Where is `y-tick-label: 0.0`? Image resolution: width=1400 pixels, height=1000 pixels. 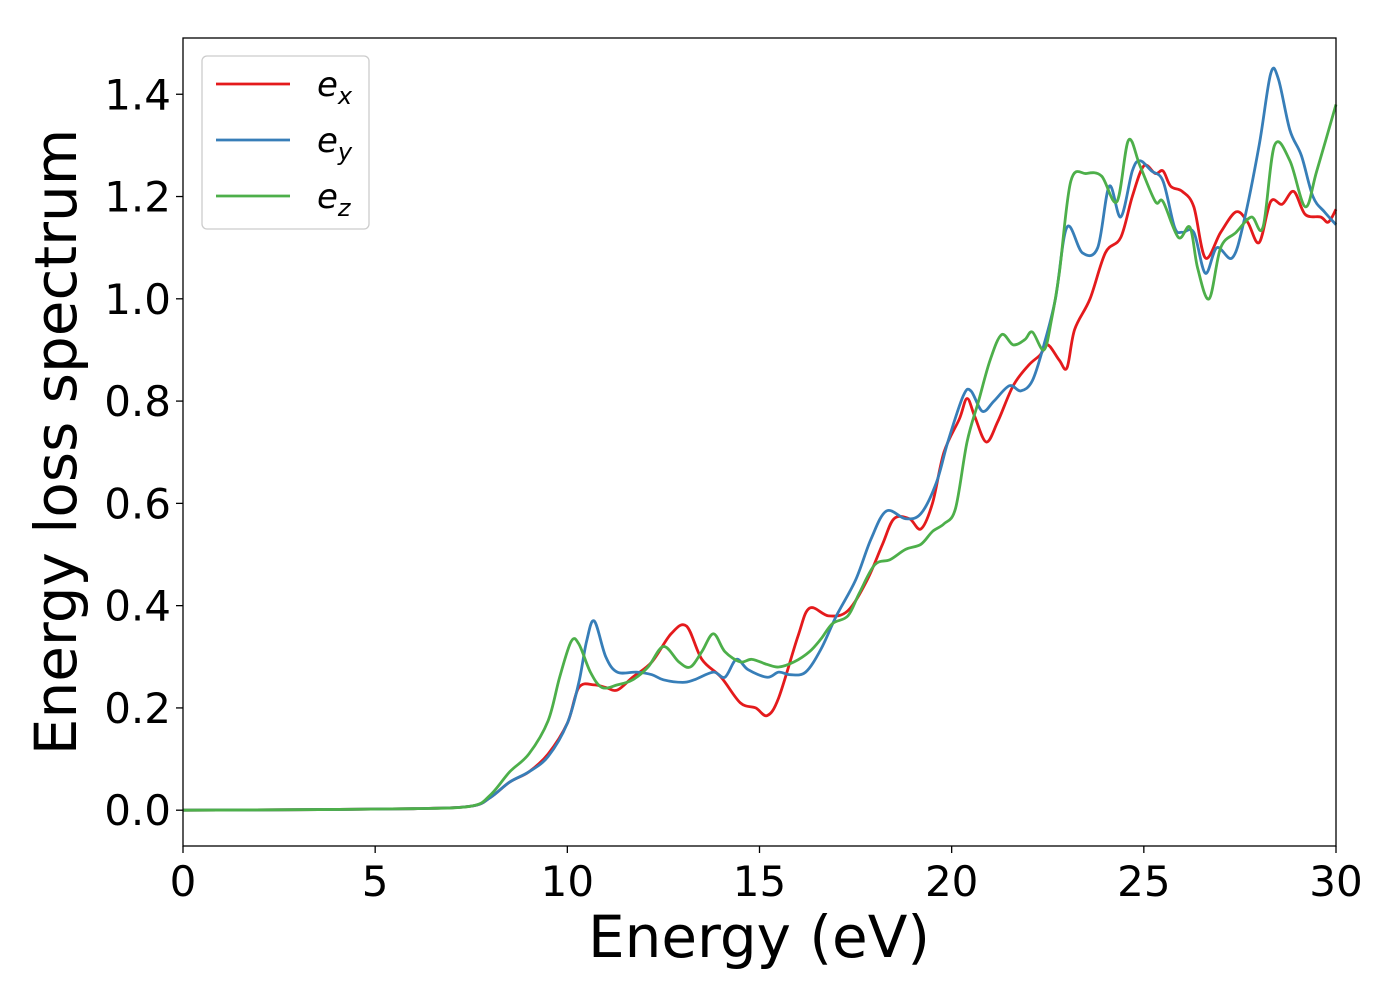
y-tick-label: 0.0 is located at coordinates (137, 810).